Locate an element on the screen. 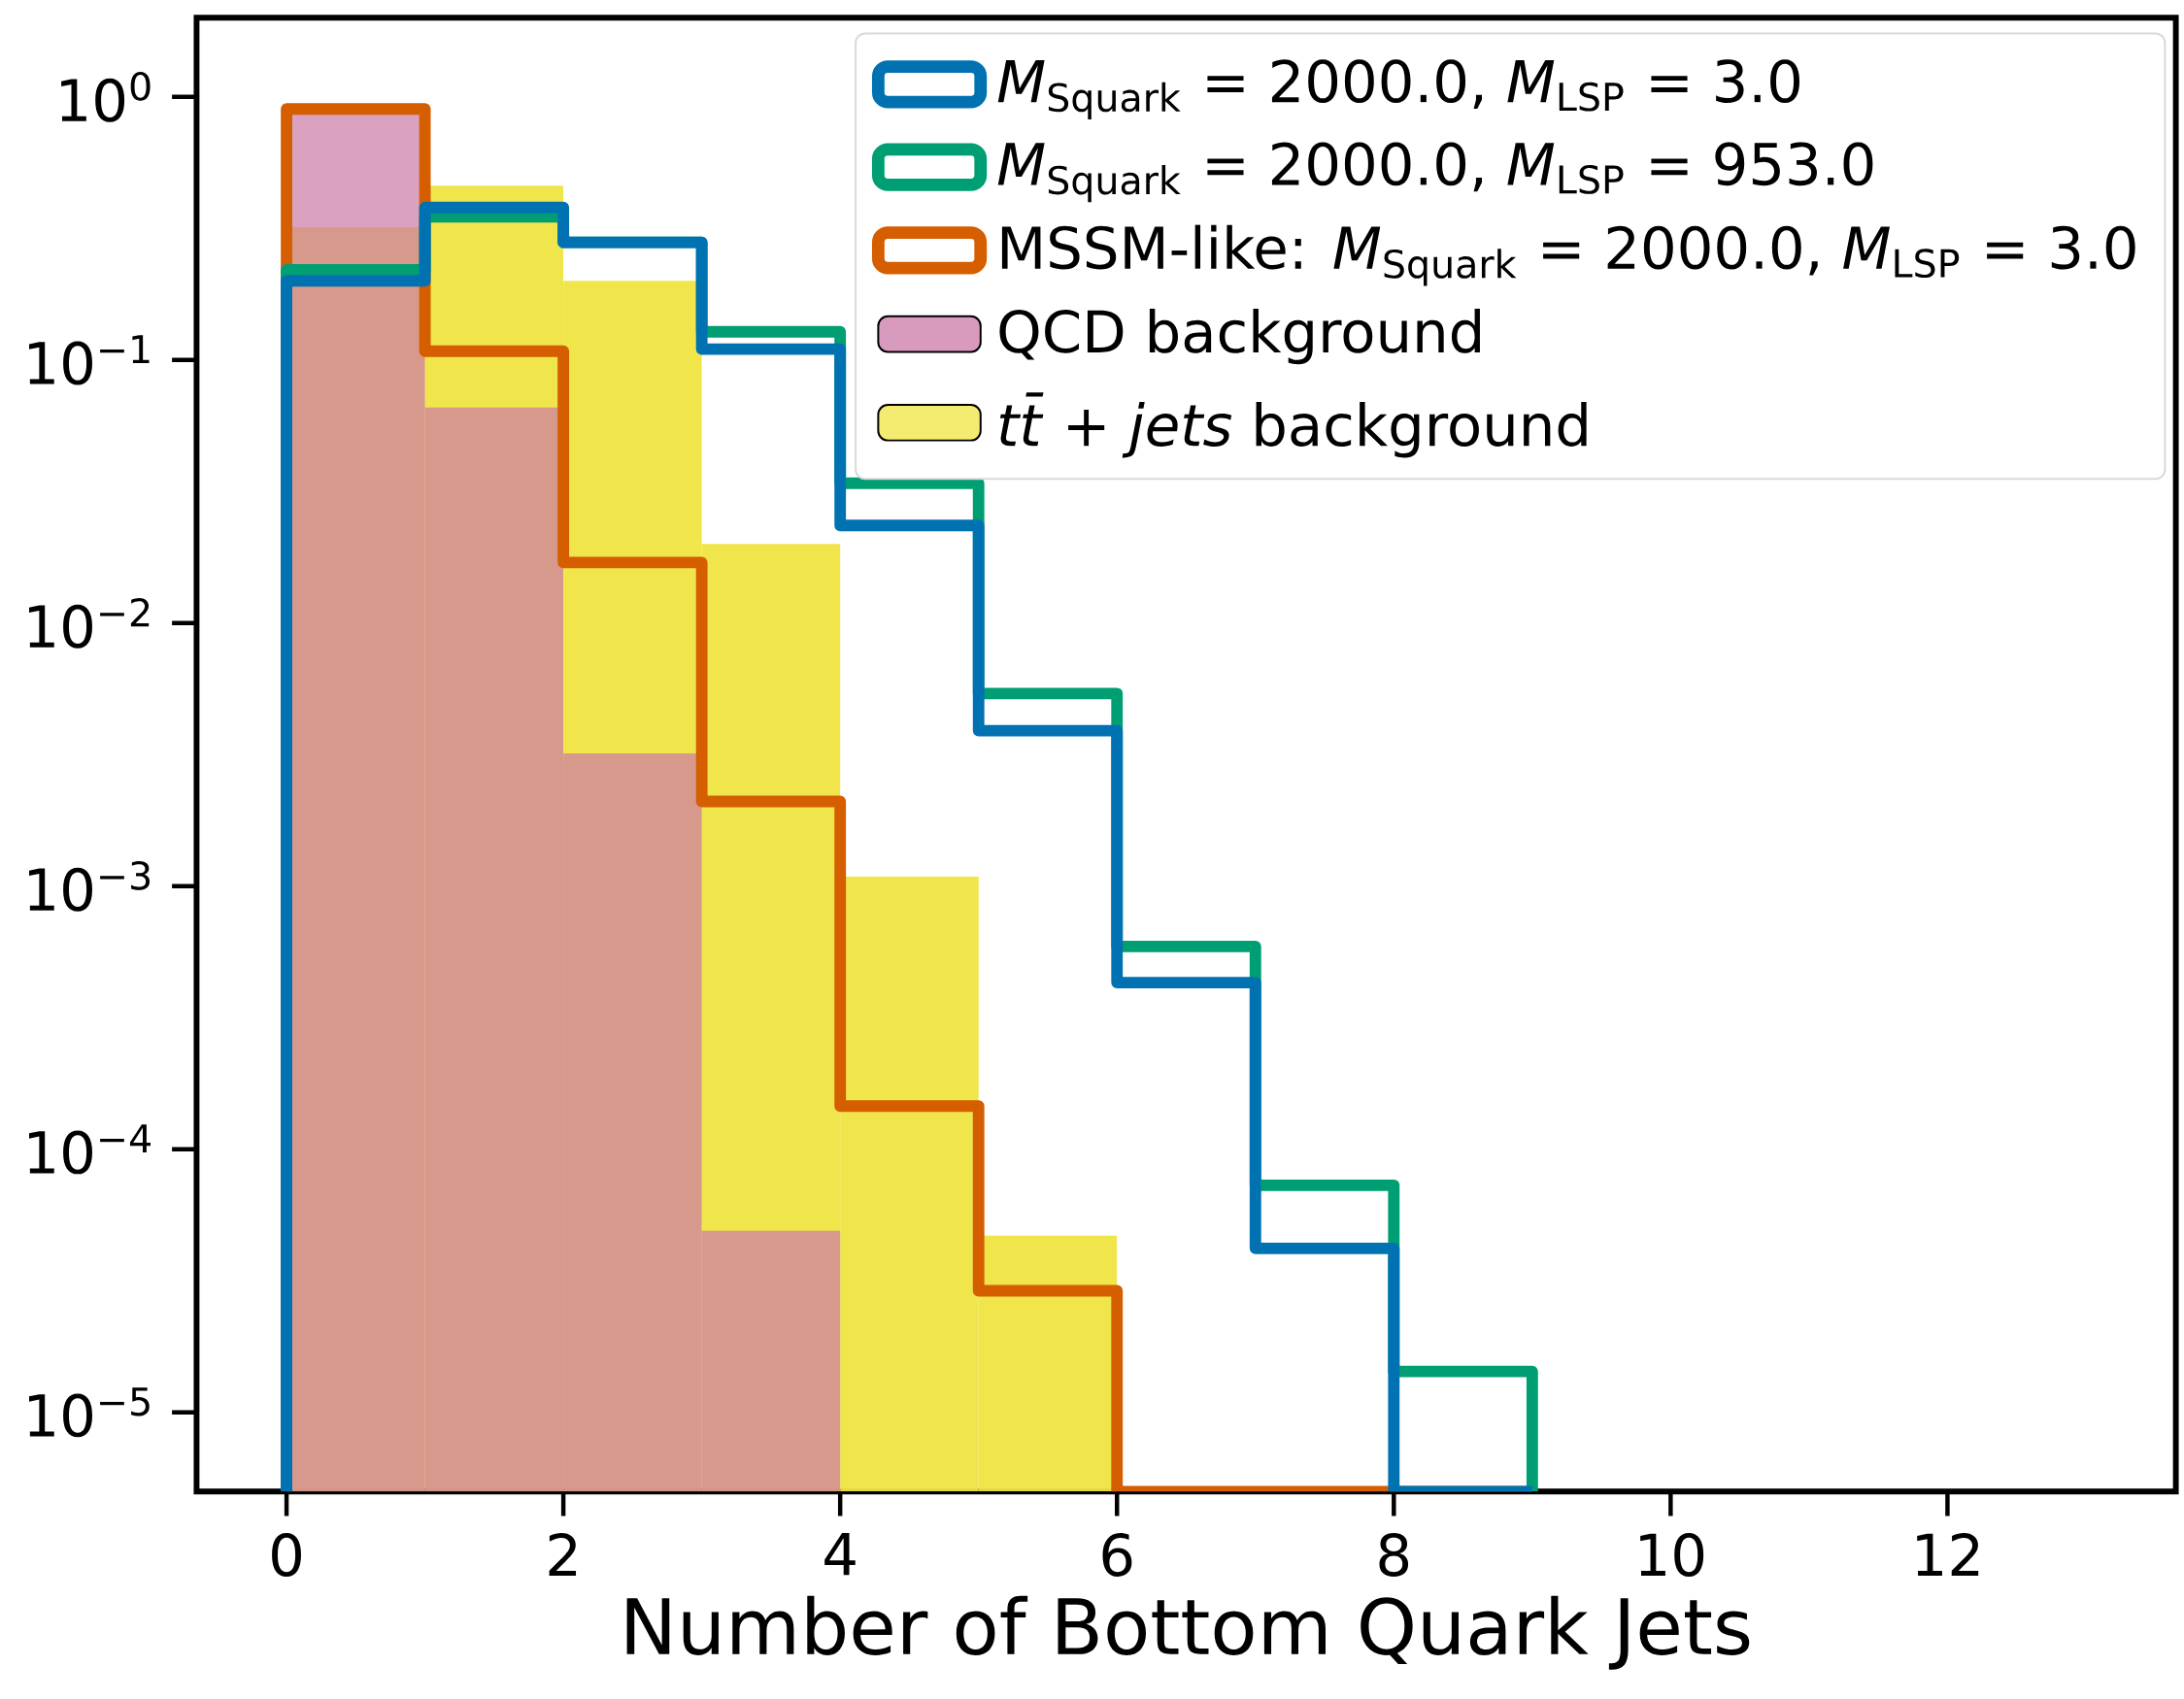 This screenshot has height=1699, width=2184. y-tick-label: 10$^{−1}$ is located at coordinates (89, 360).